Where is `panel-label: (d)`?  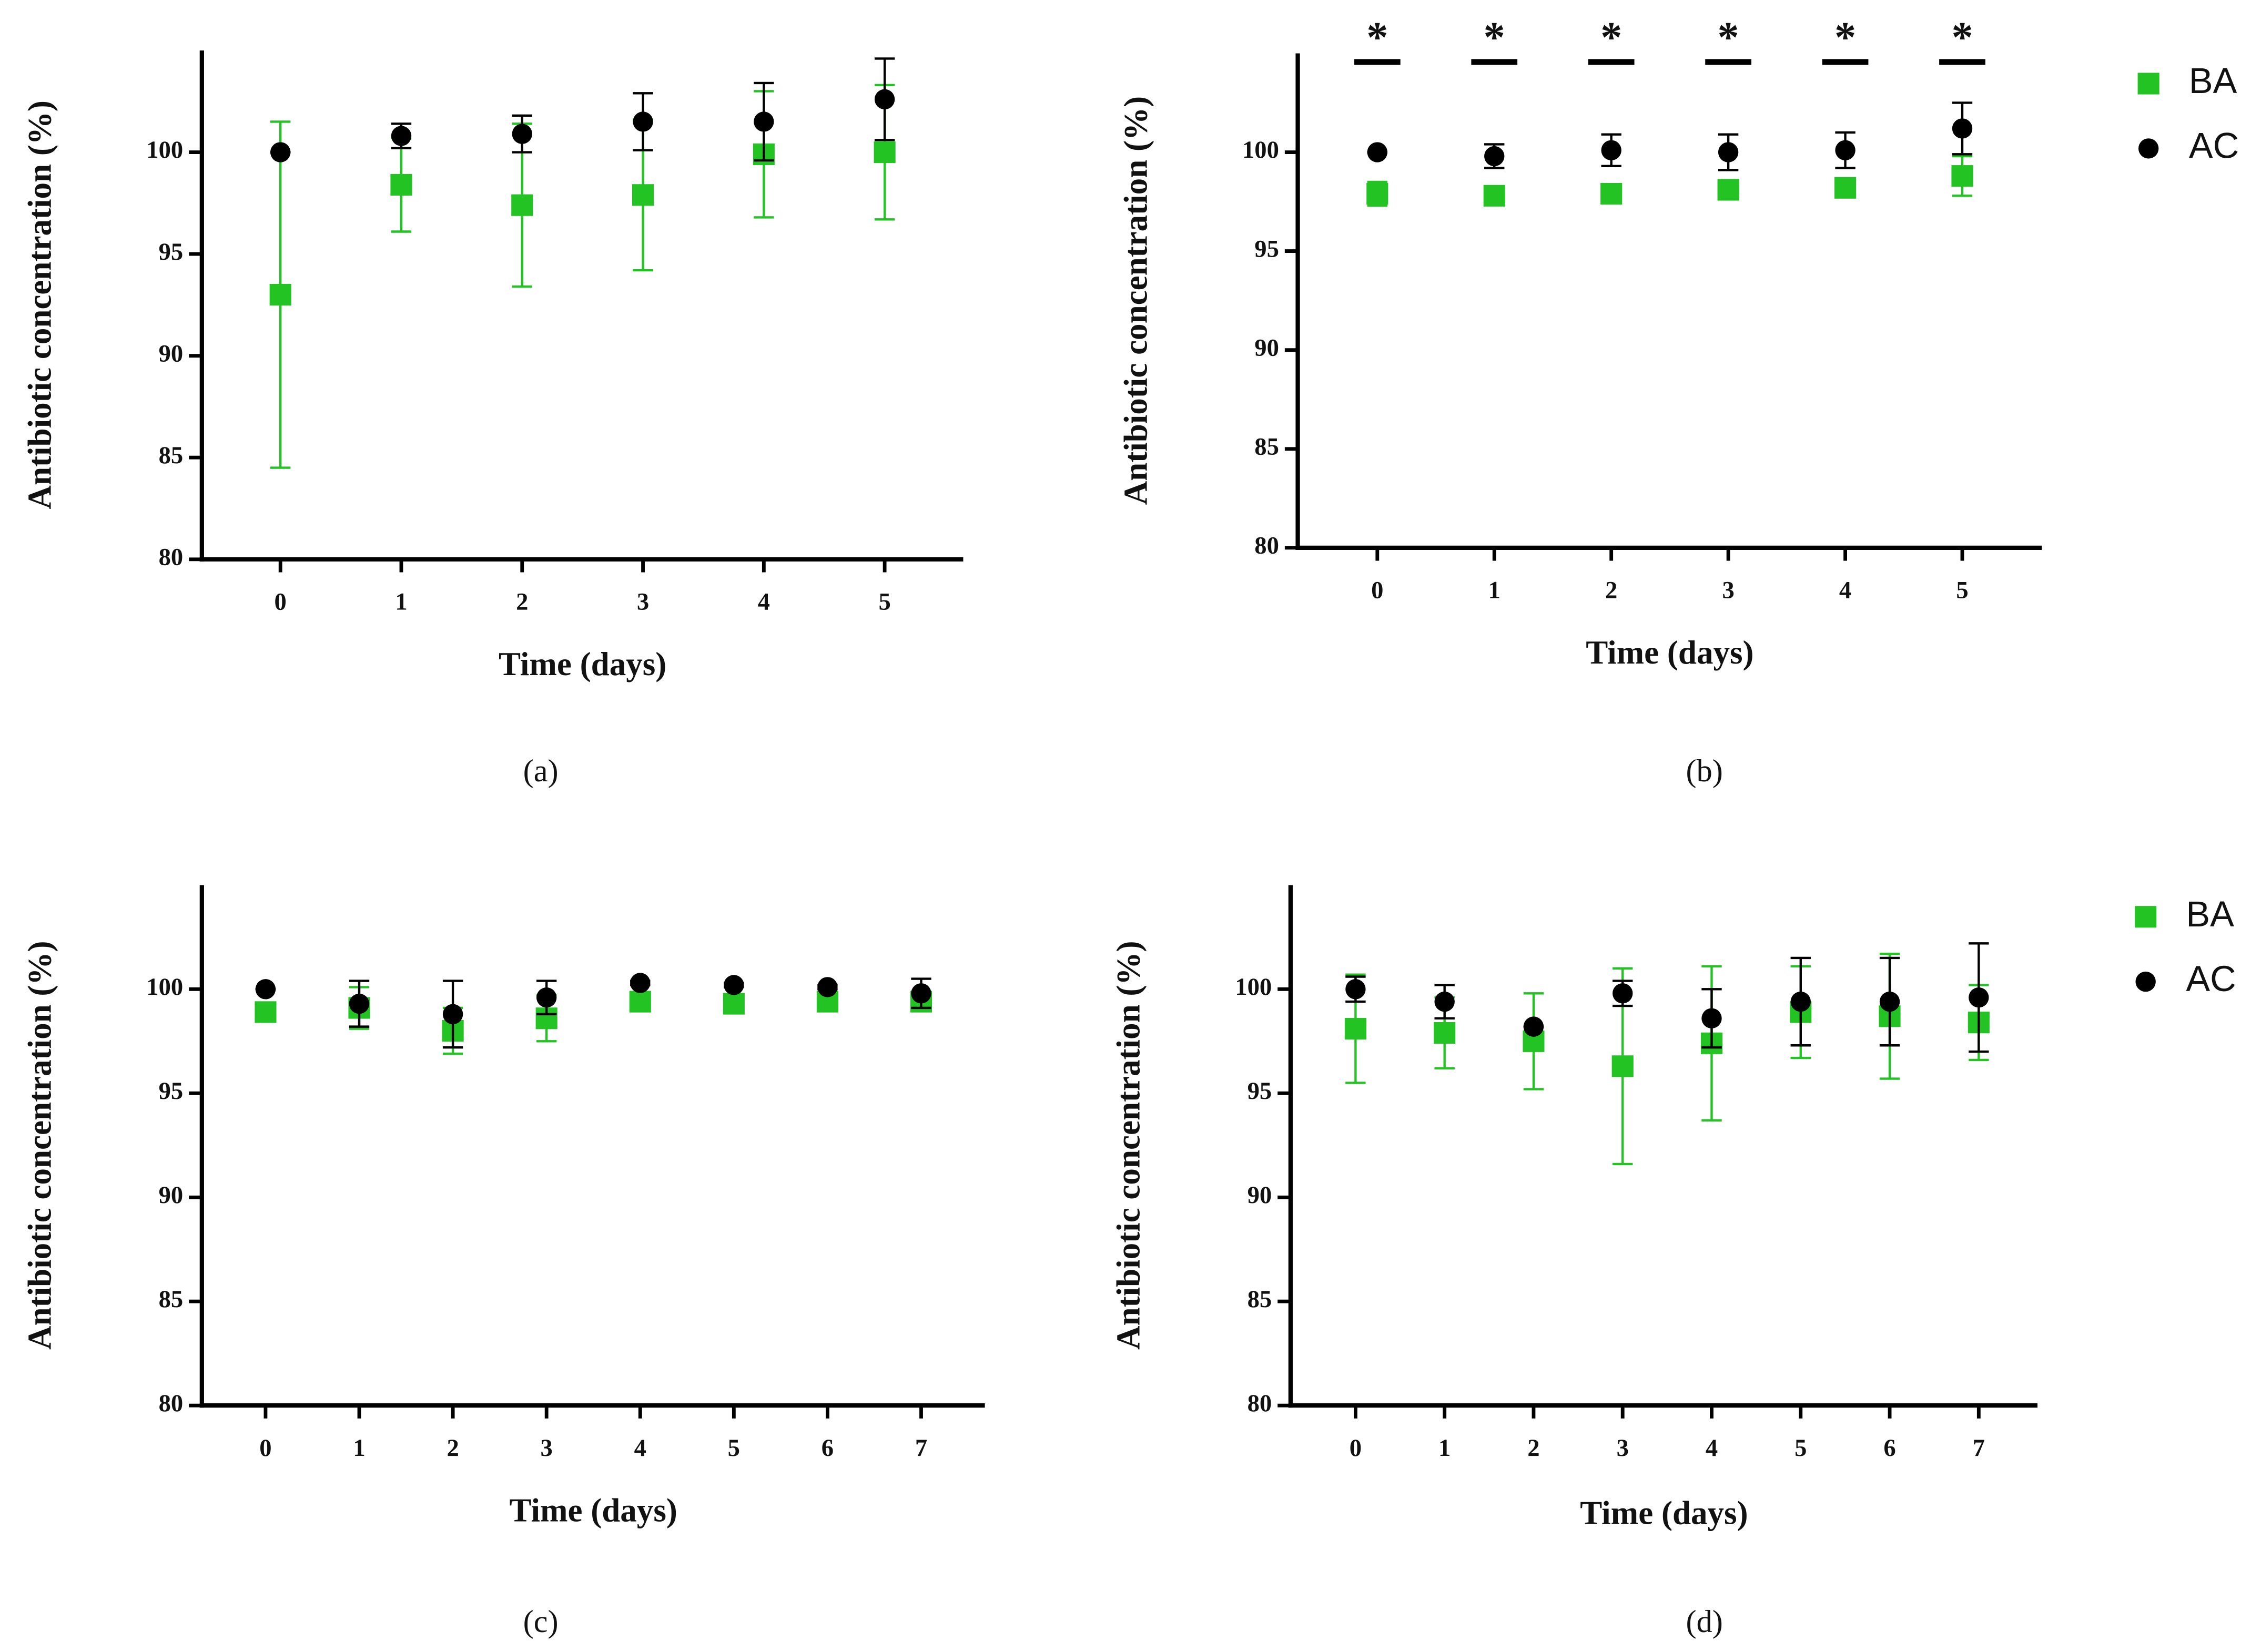 panel-label: (d) is located at coordinates (1704, 1621).